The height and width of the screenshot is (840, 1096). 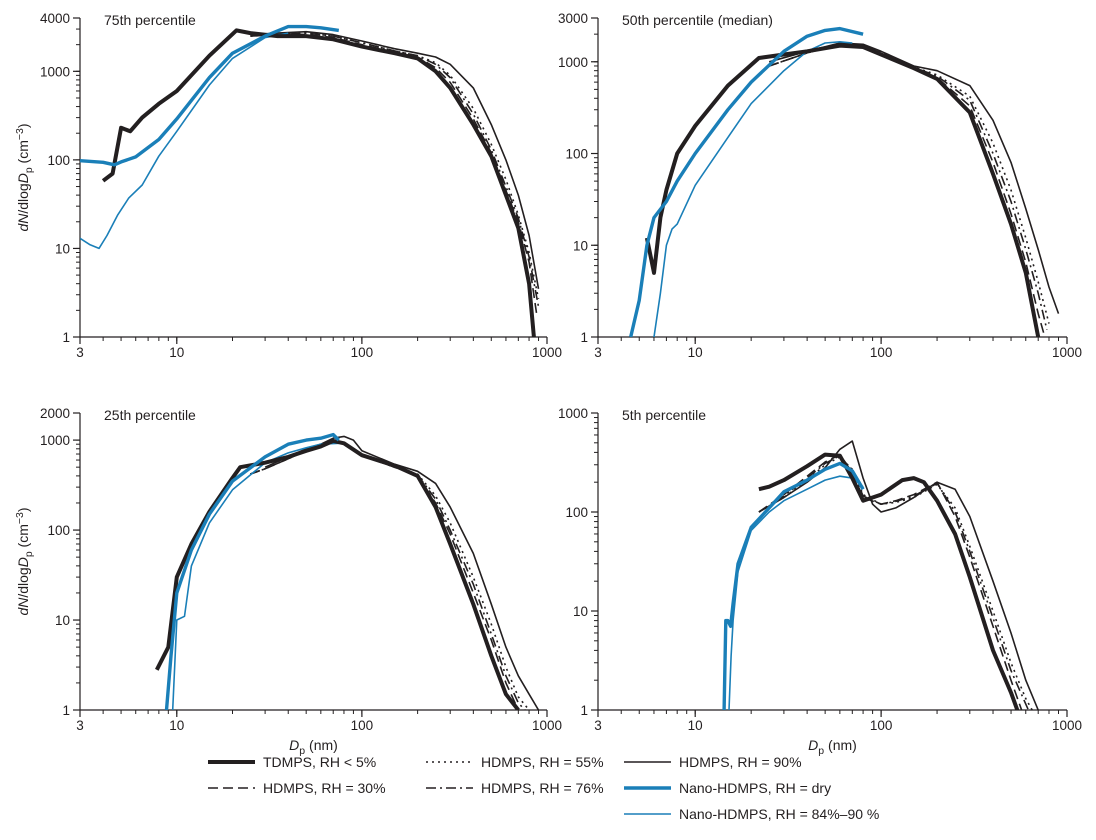 I want to click on legend-label: HDMPS, RH = 55%, so click(x=542, y=762).